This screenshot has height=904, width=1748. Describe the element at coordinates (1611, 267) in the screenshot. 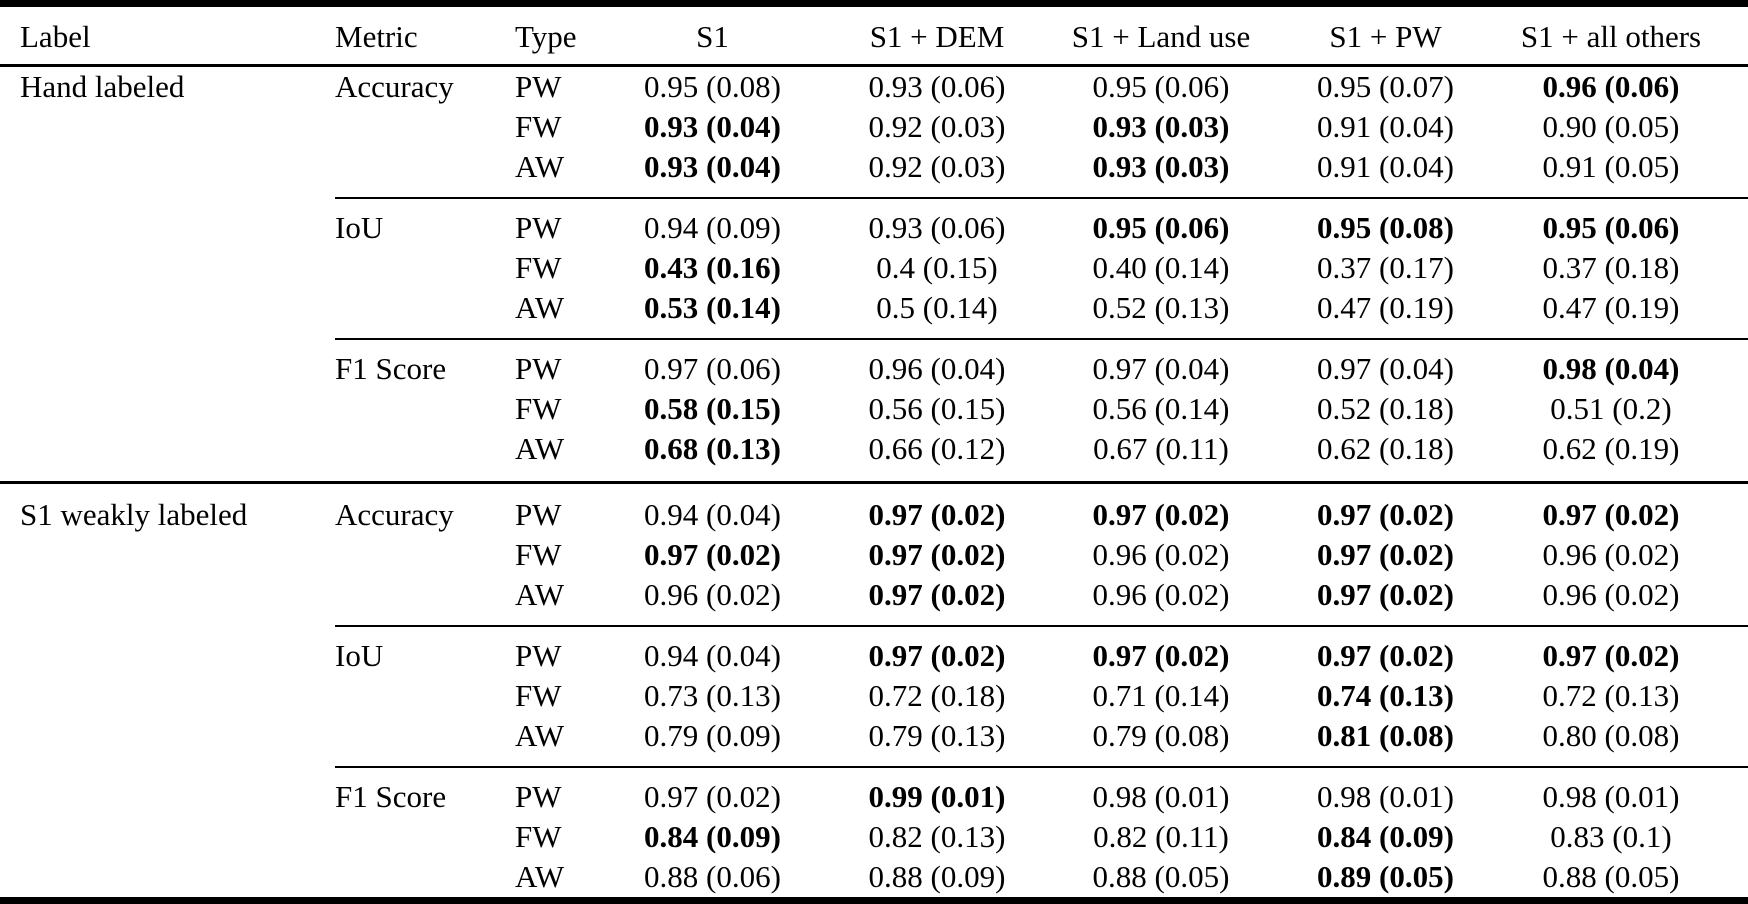

I see `value-cell: 0.37 (0.18)` at that location.